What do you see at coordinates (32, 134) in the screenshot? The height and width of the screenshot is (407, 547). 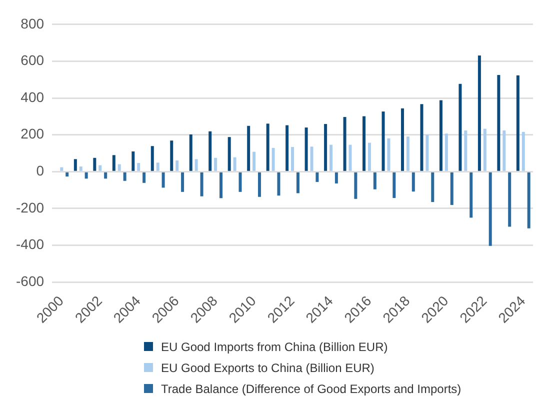 I see `y-tick-label: 200` at bounding box center [32, 134].